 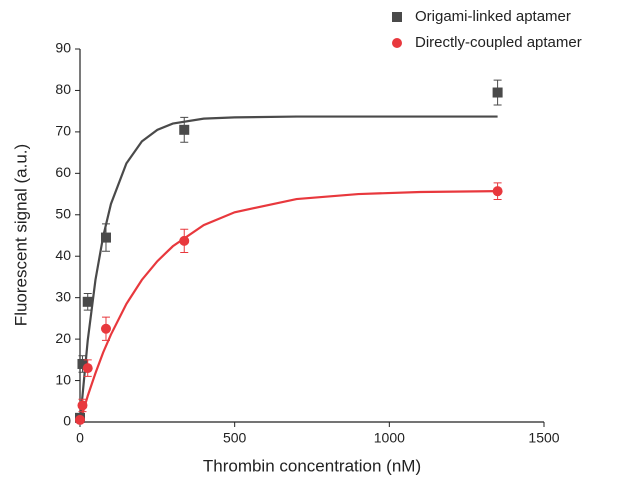 I want to click on x-tick-label: 500, so click(x=235, y=438).